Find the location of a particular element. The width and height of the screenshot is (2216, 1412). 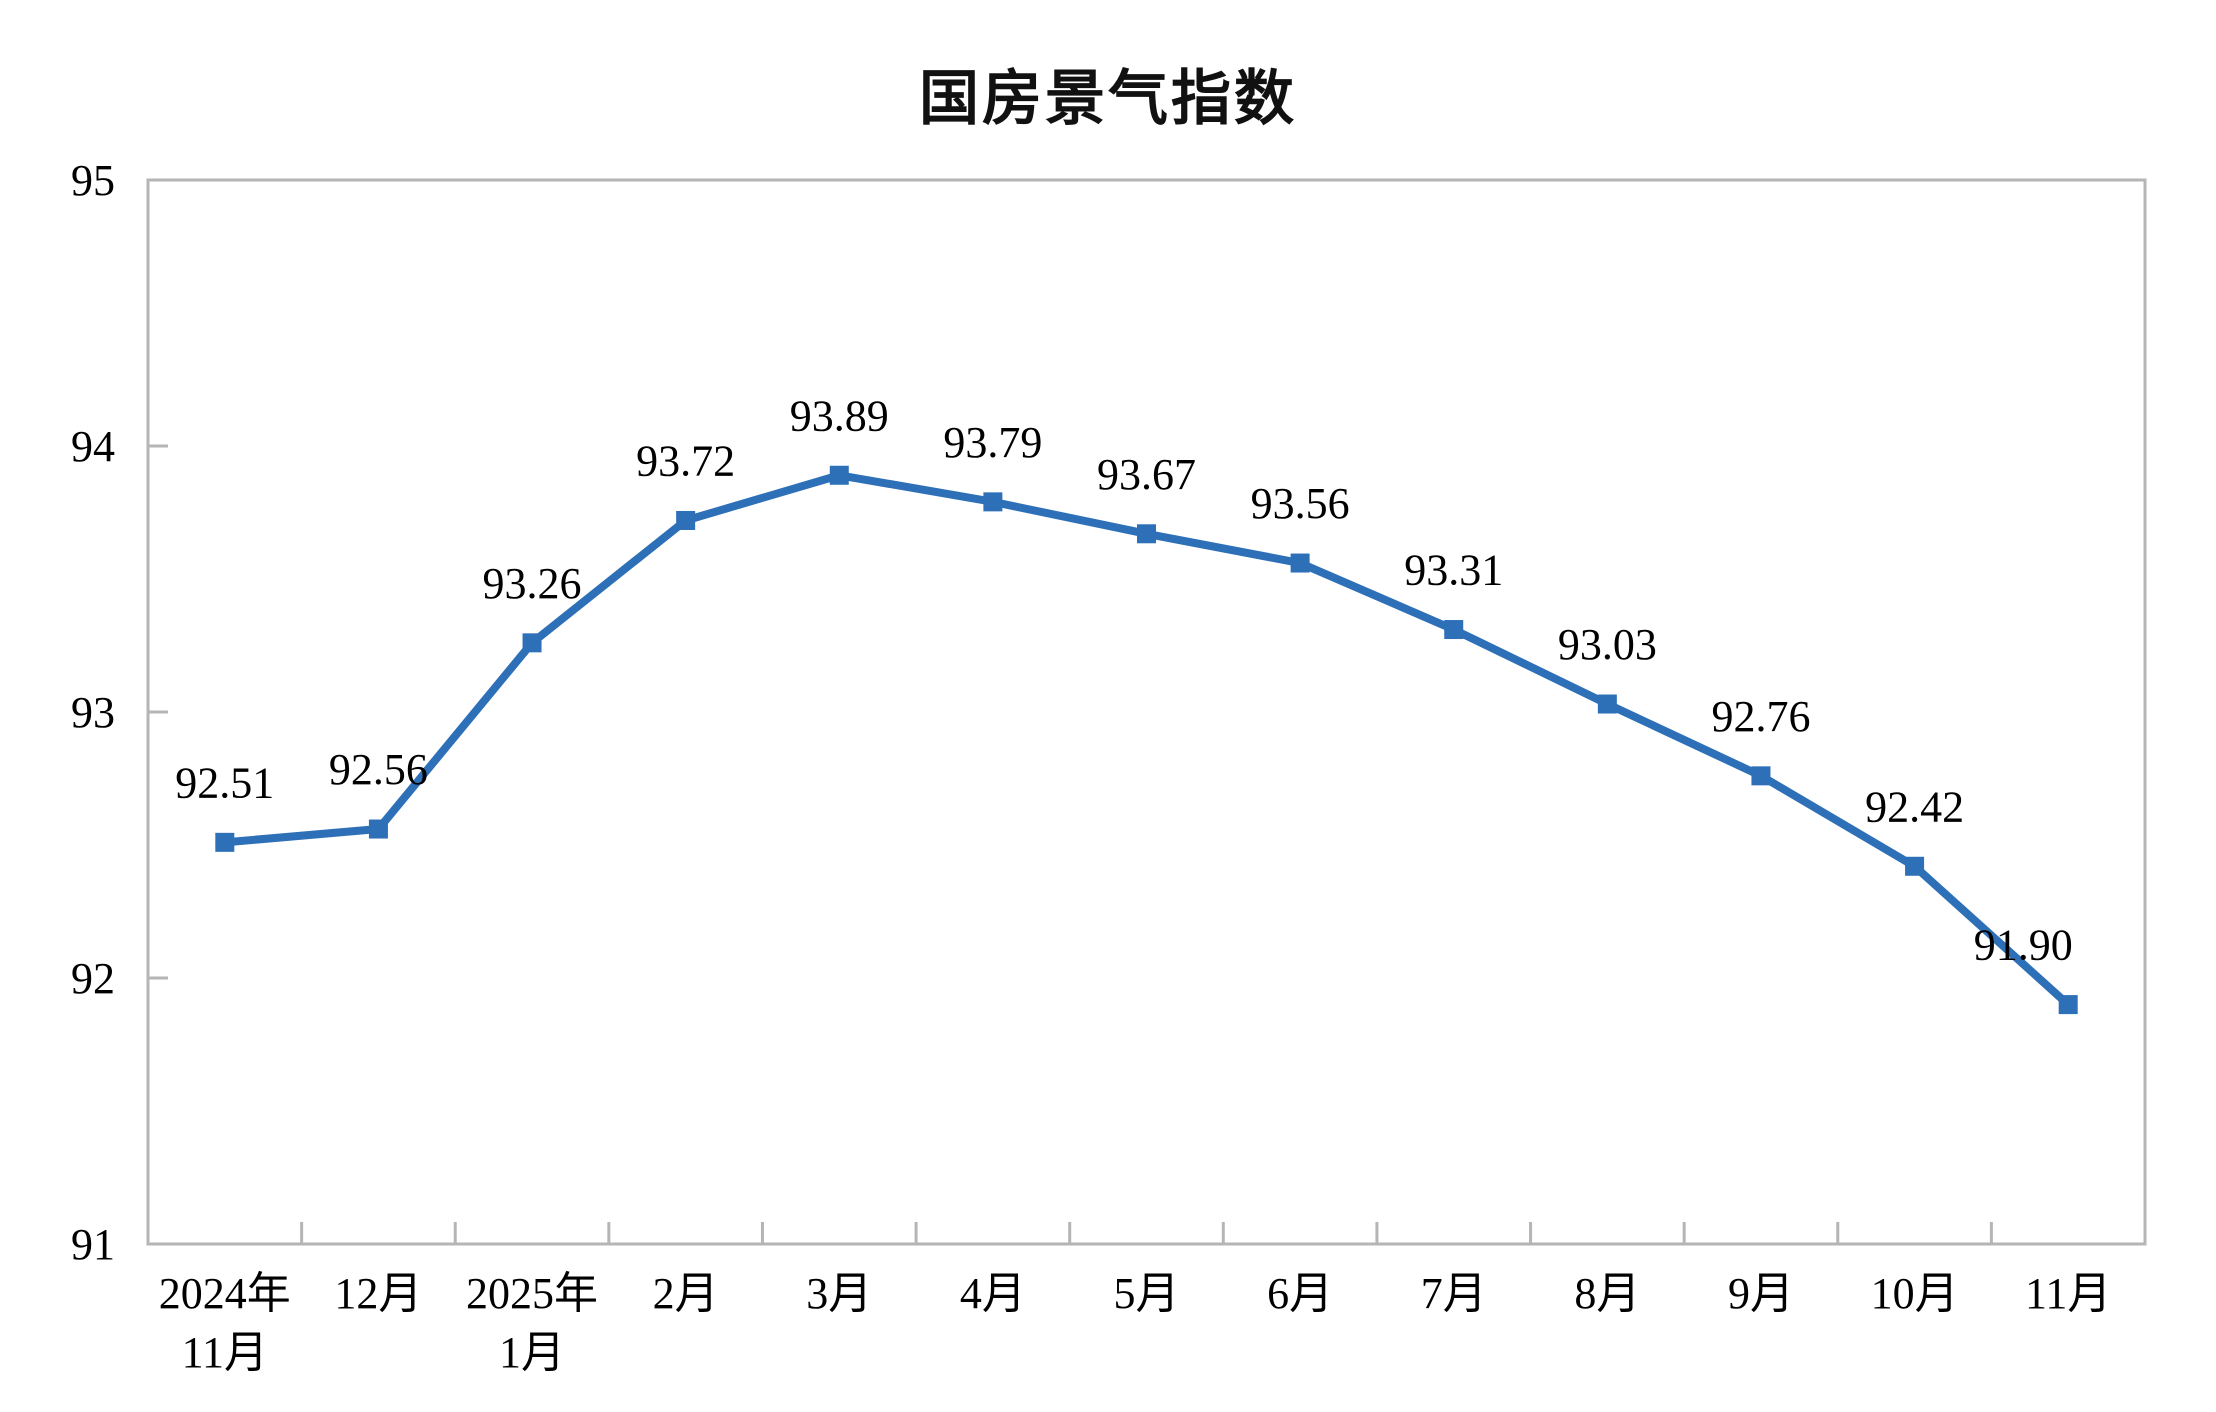

y-tick-label: 95 is located at coordinates (93, 180).